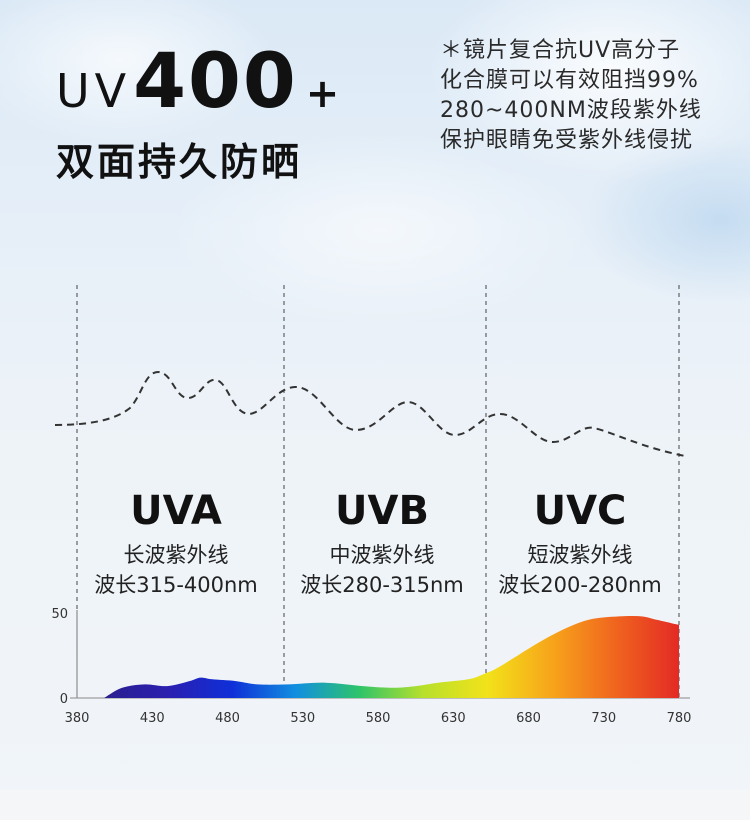 The image size is (750, 820). Describe the element at coordinates (567, 140) in the screenshot. I see `note-line: 保护眼睛免受紫外线侵扰` at that location.